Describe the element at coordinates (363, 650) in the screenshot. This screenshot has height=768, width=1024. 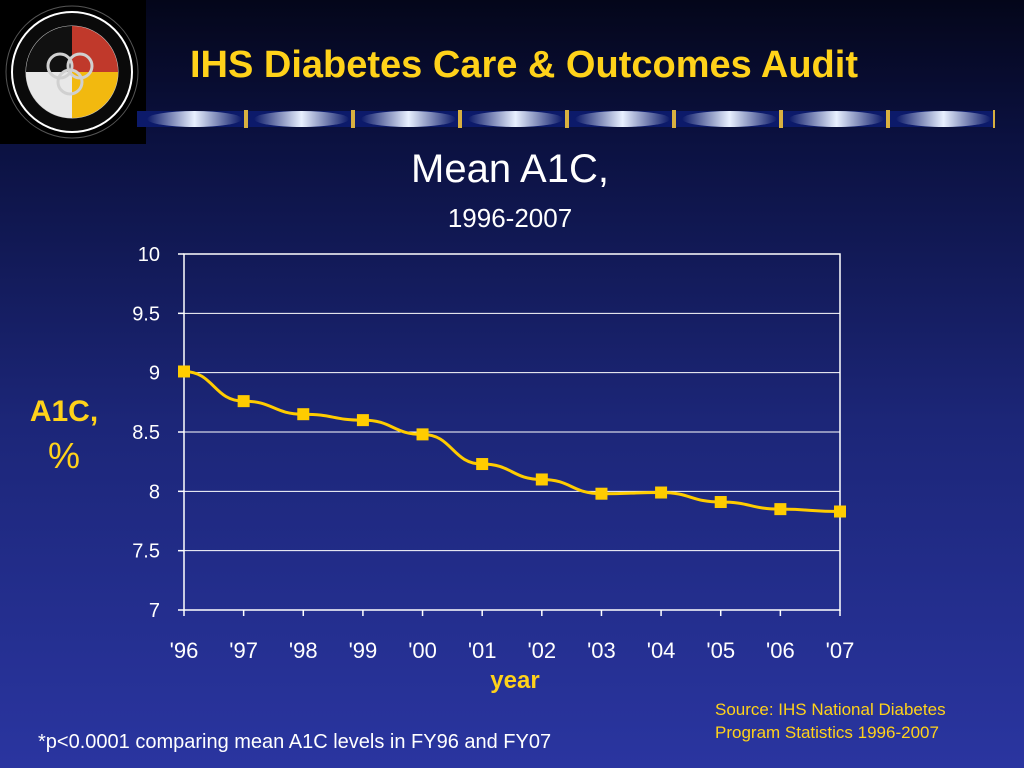
I see `x-tick-label: '99` at that location.